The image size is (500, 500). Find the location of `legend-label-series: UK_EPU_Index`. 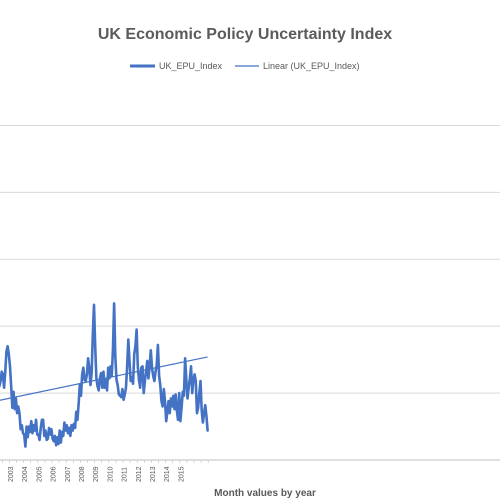

legend-label-series: UK_EPU_Index is located at coordinates (191, 66).